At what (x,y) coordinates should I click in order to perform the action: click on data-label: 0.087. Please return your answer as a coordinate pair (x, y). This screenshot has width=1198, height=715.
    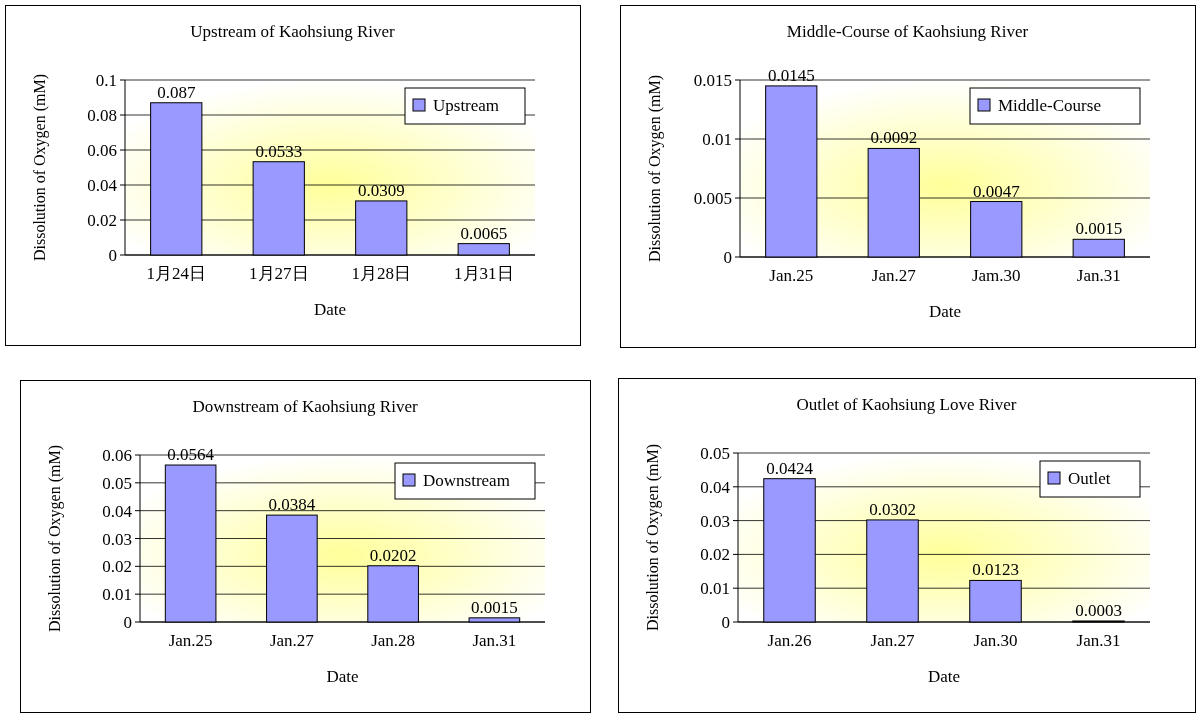
    Looking at the image, I should click on (176, 92).